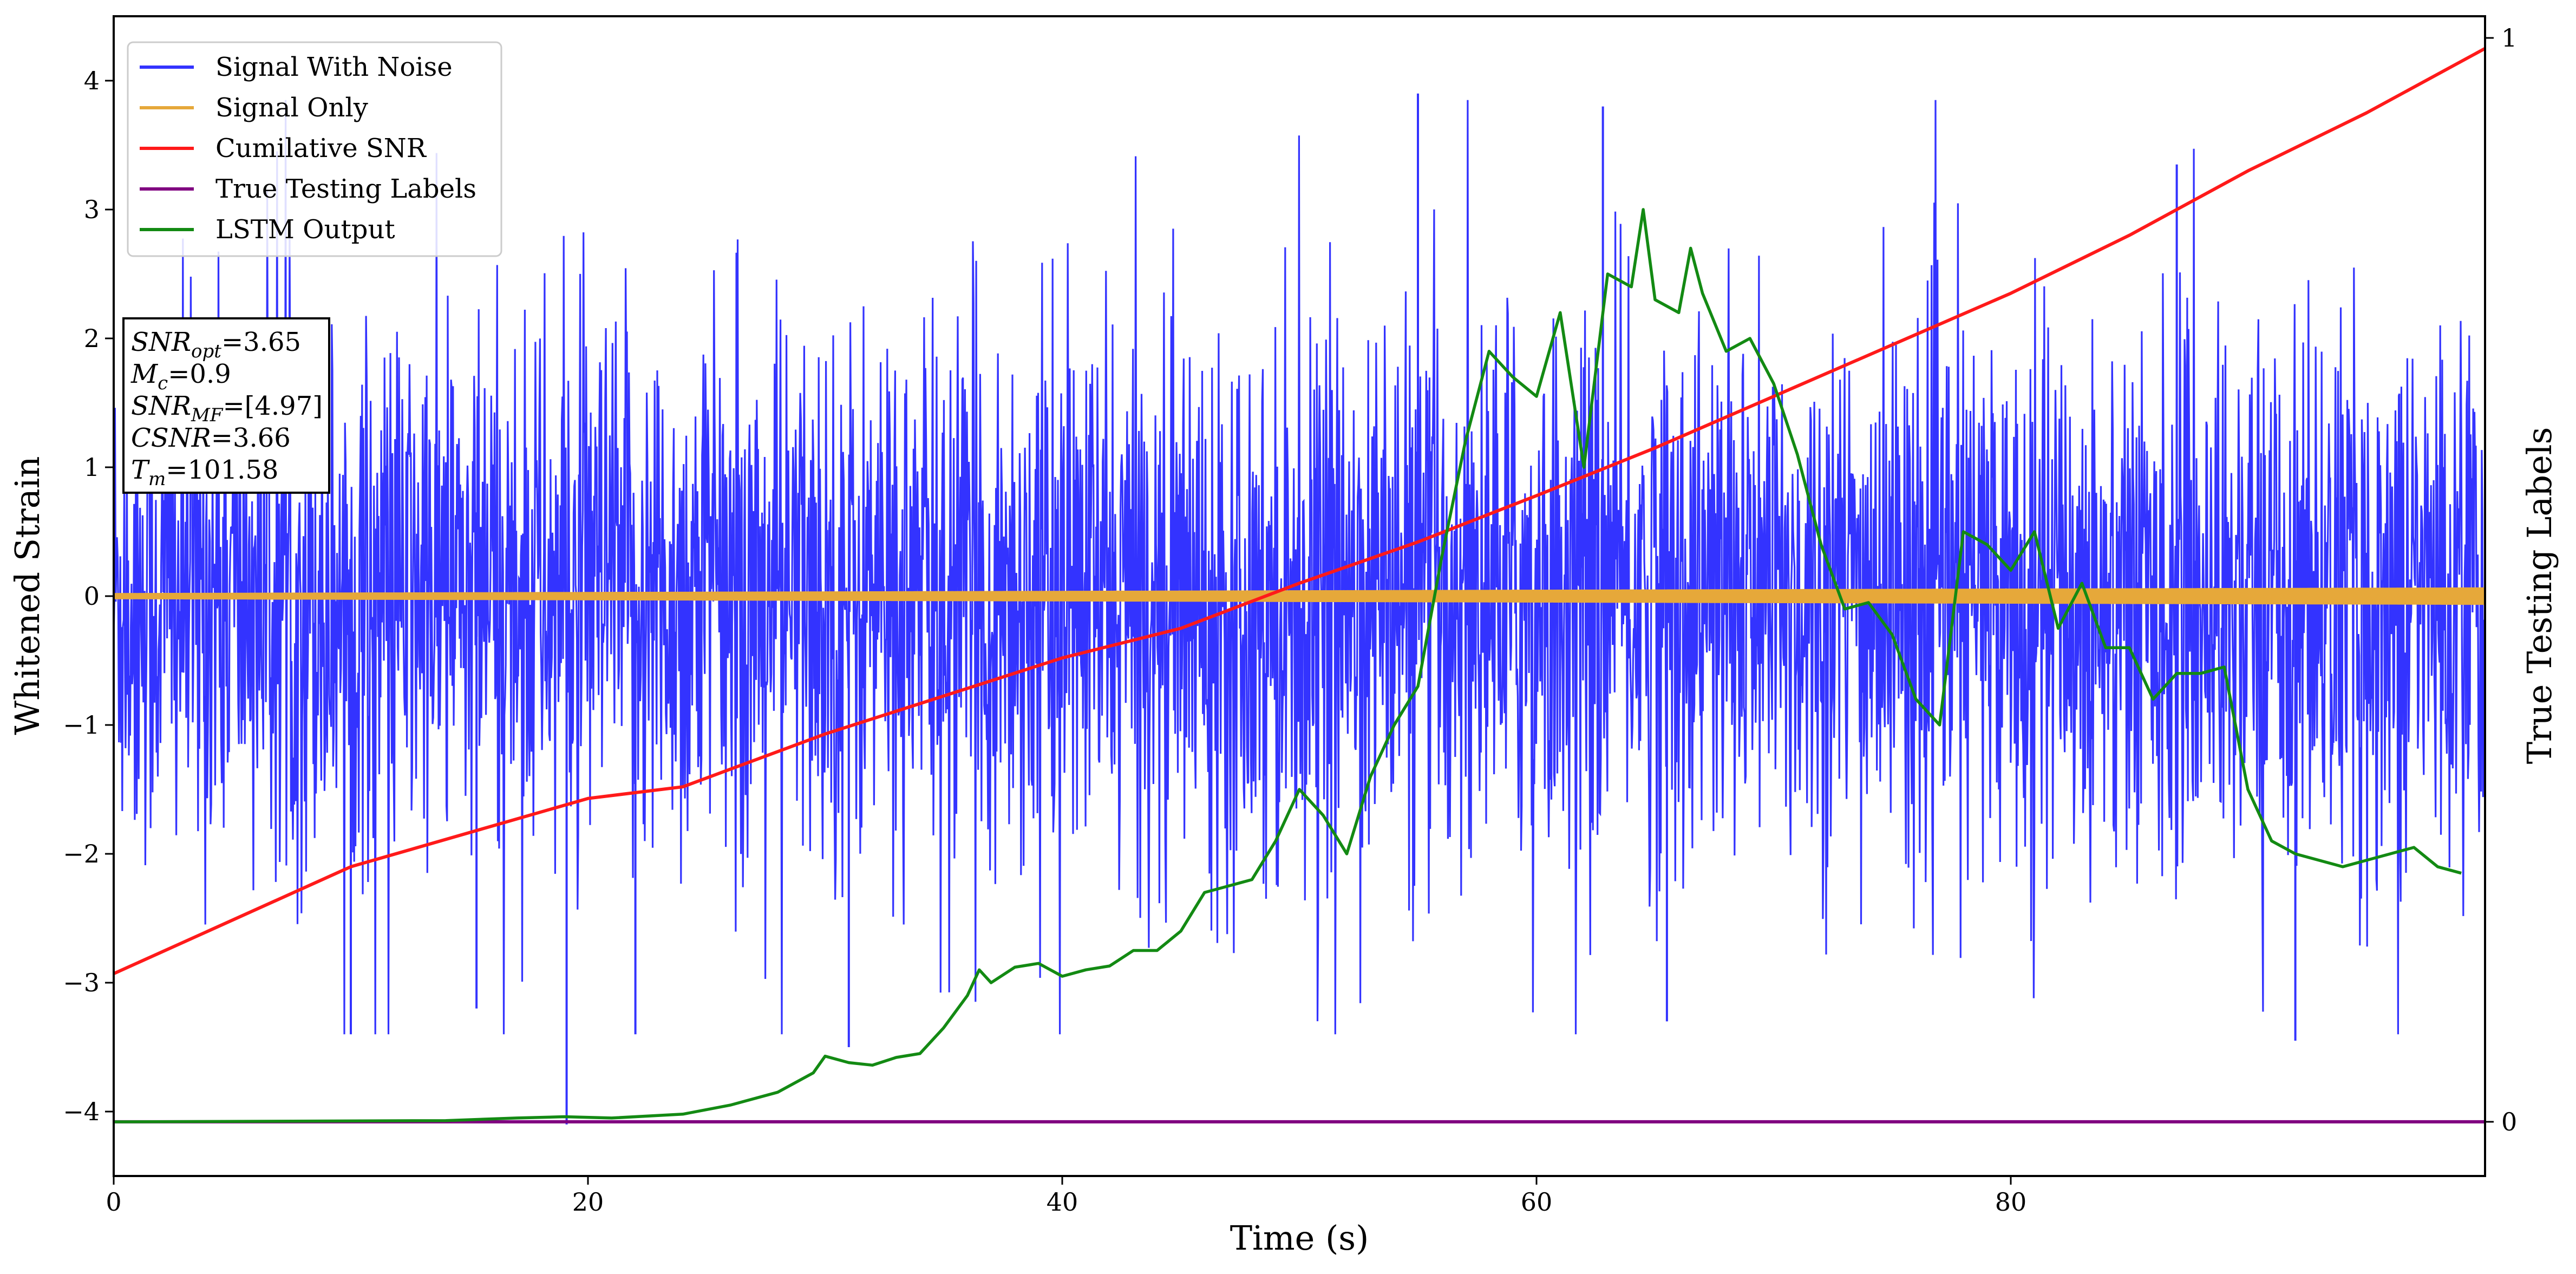 This screenshot has height=1274, width=2576. Describe the element at coordinates (82, 982) in the screenshot. I see `y-tick-label: −3` at that location.